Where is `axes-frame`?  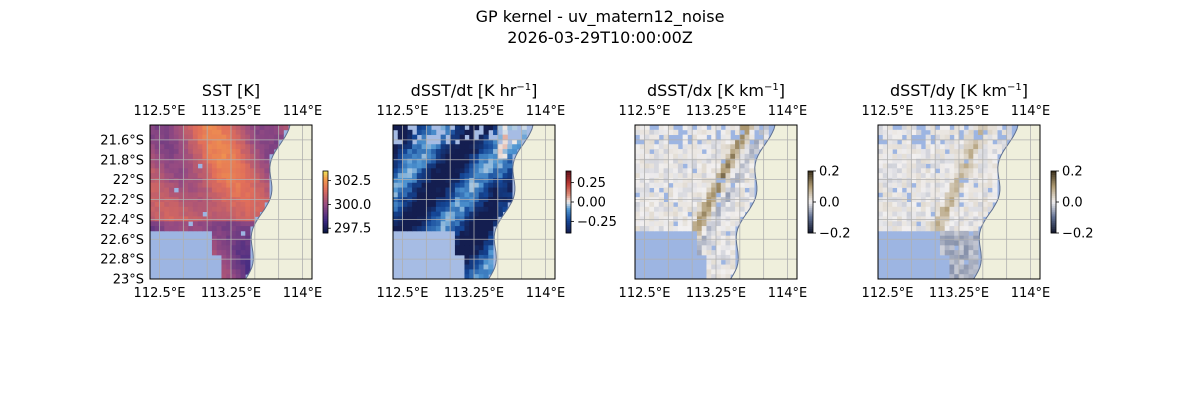
axes-frame is located at coordinates (959, 202).